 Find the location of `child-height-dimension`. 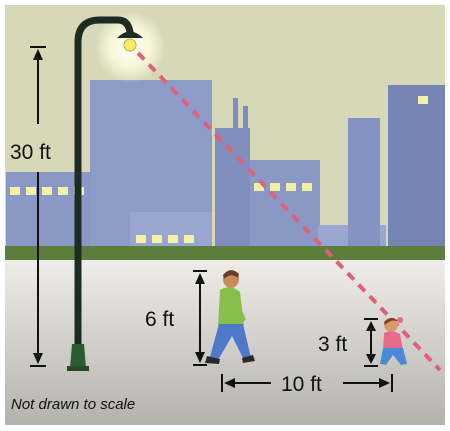

child-height-dimension is located at coordinates (371, 342).